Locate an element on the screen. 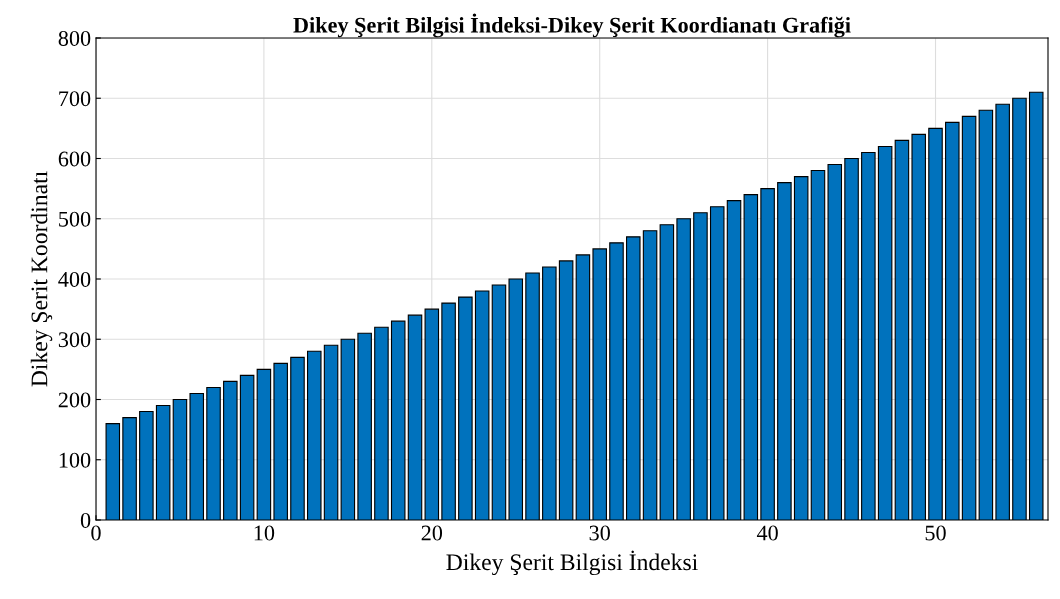  chart-title: Dikey Şerit Bilgisi İndeksi-Dikey Şerit Koordianatı Grafiği is located at coordinates (572, 25).